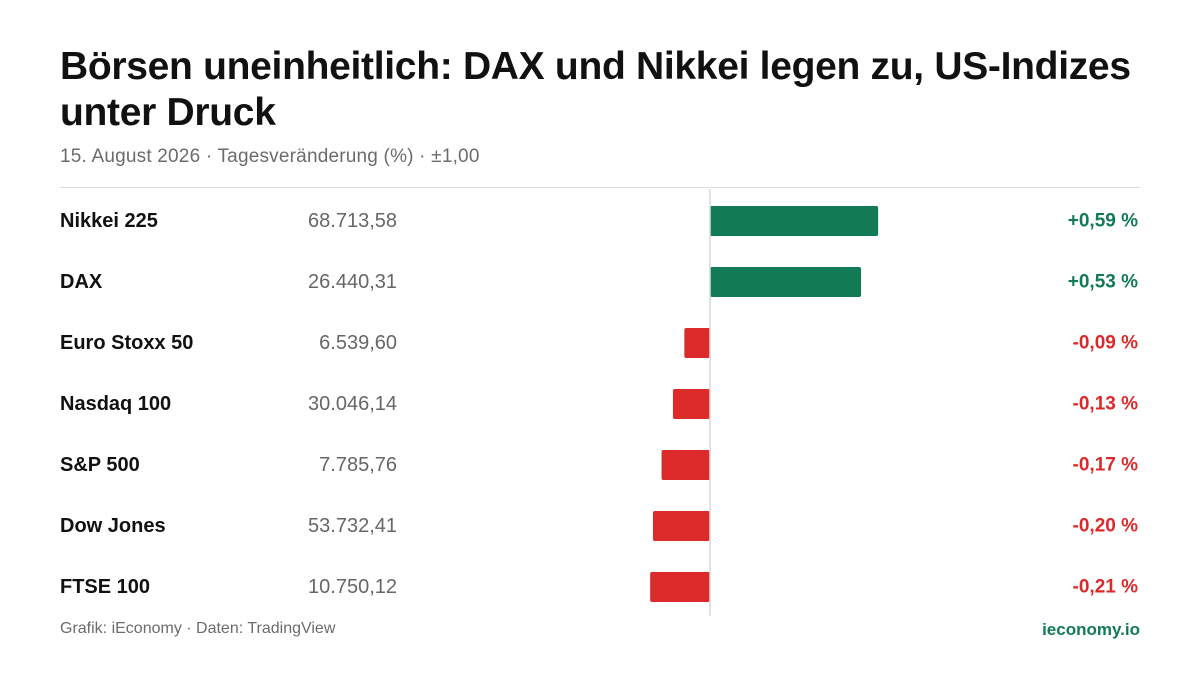 This screenshot has width=1200, height=675. Describe the element at coordinates (358, 343) in the screenshot. I see `index-level: 6.539,60` at that location.